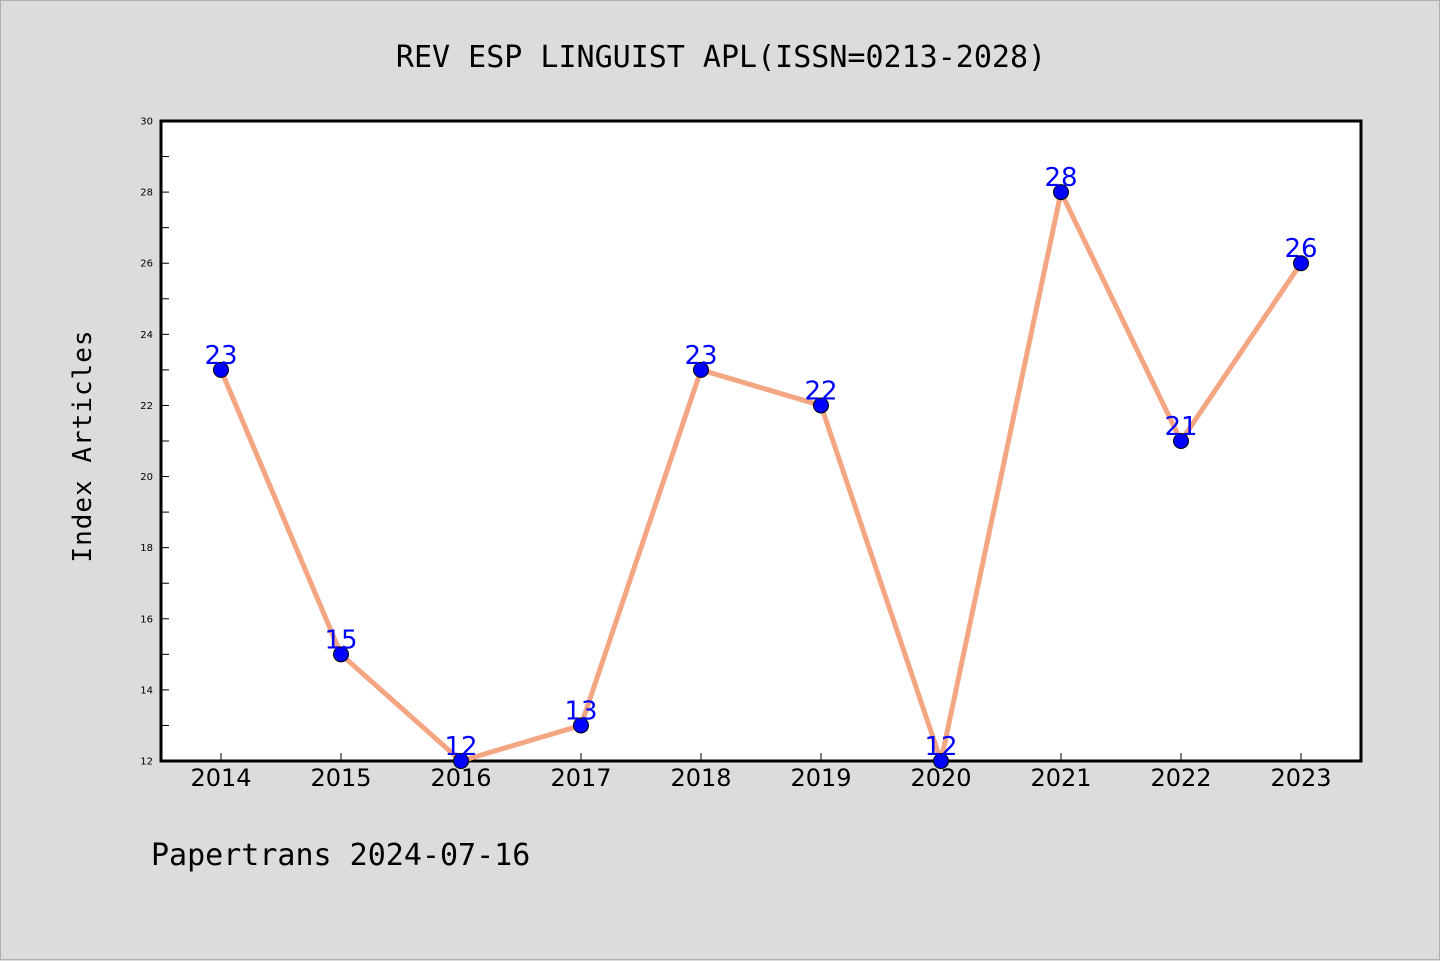 The height and width of the screenshot is (961, 1440). I want to click on x-tick-label: 2018, so click(700, 778).